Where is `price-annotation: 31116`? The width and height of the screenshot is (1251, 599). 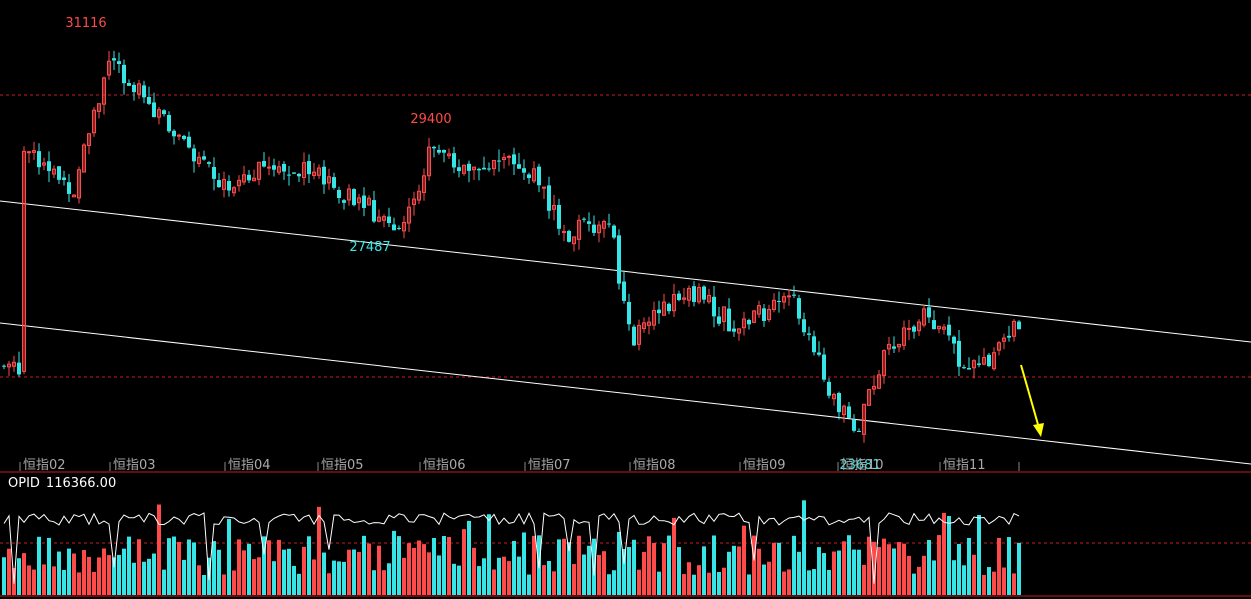 price-annotation: 31116 is located at coordinates (85, 23).